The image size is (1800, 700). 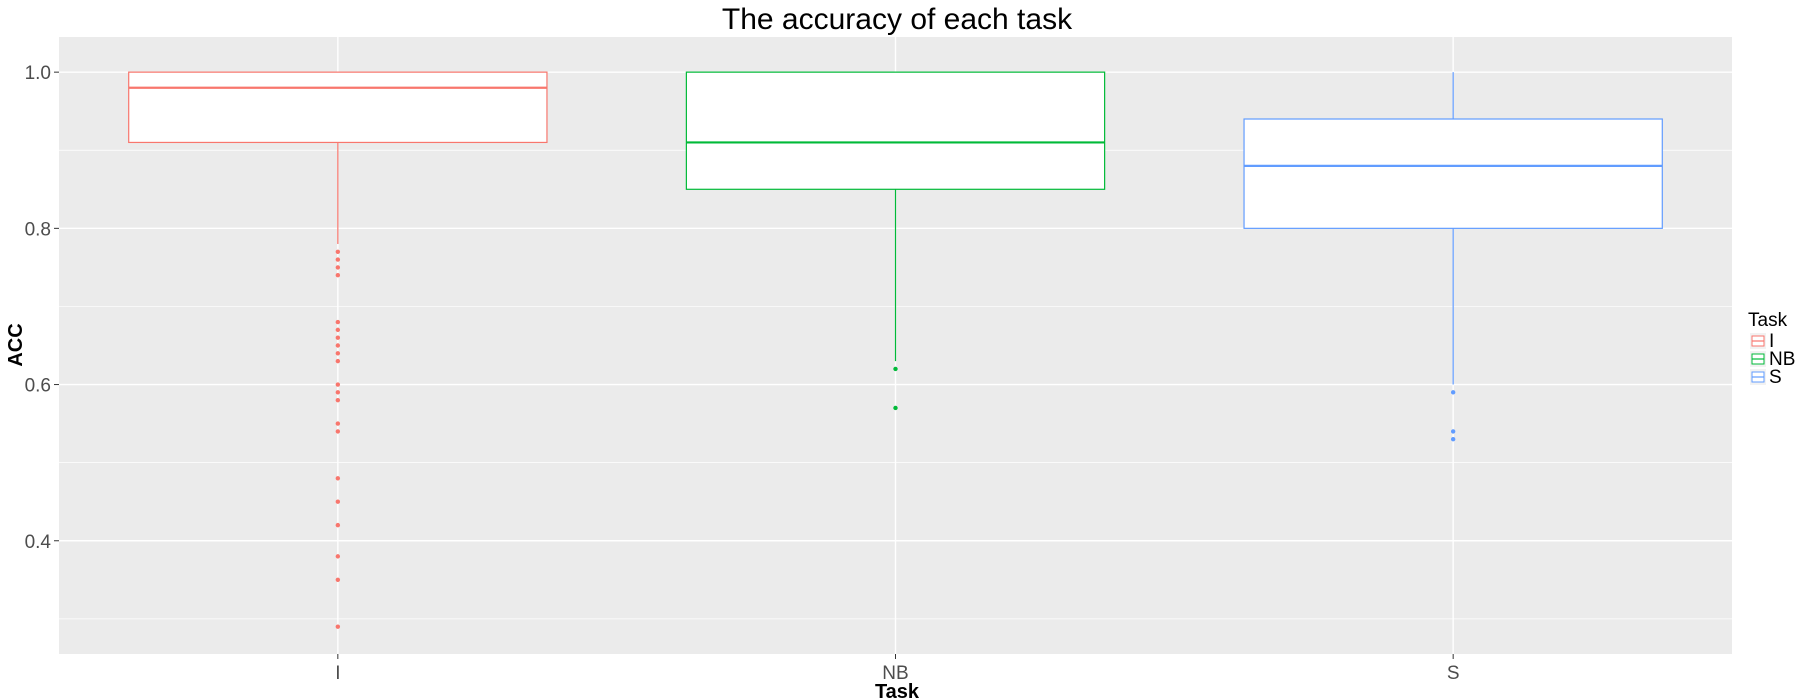 What do you see at coordinates (337, 673) in the screenshot?
I see `x-tick-label: I` at bounding box center [337, 673].